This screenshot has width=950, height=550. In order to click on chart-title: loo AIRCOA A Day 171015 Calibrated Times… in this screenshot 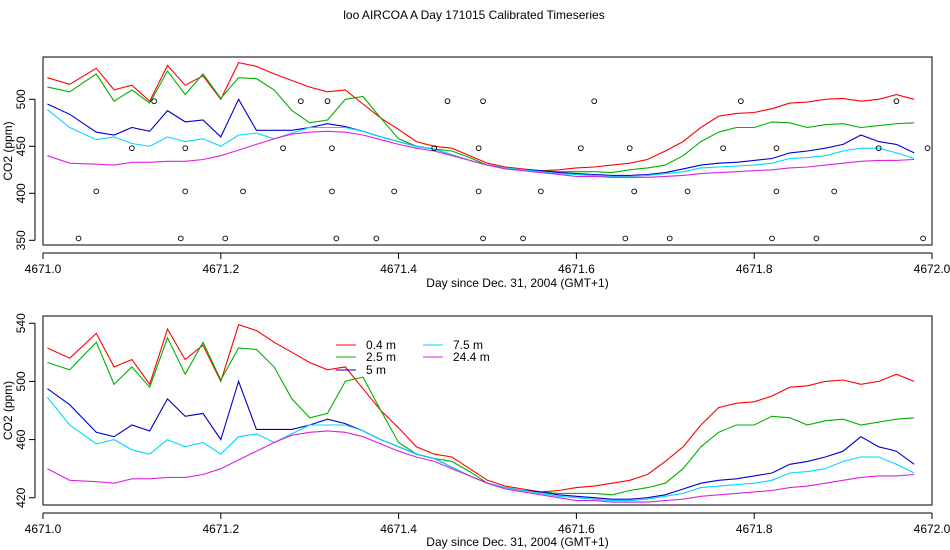, I will do `click(473, 15)`.